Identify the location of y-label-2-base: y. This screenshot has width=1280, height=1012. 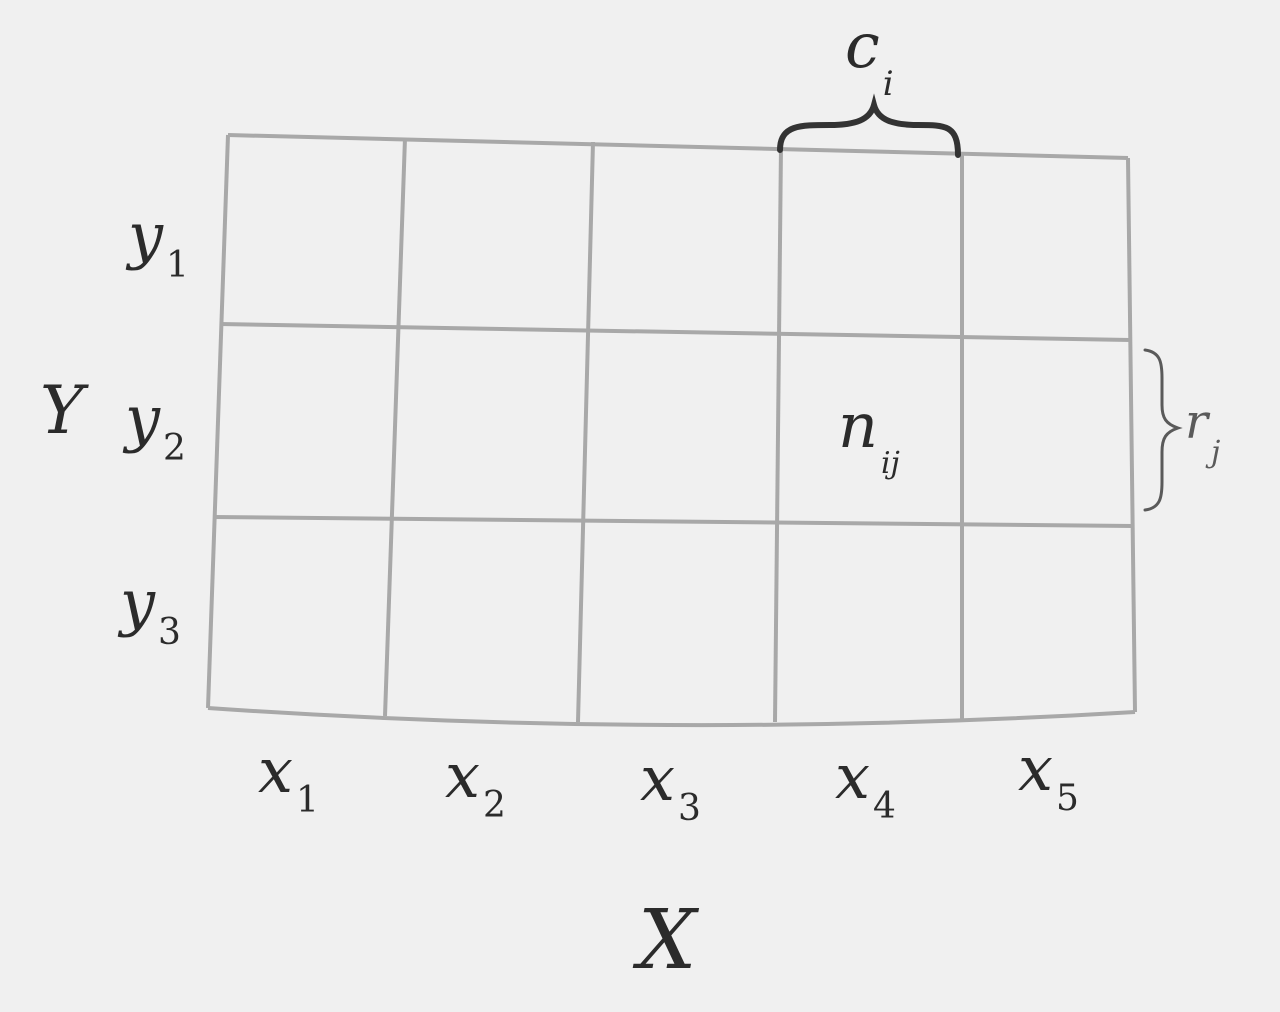
(143, 418).